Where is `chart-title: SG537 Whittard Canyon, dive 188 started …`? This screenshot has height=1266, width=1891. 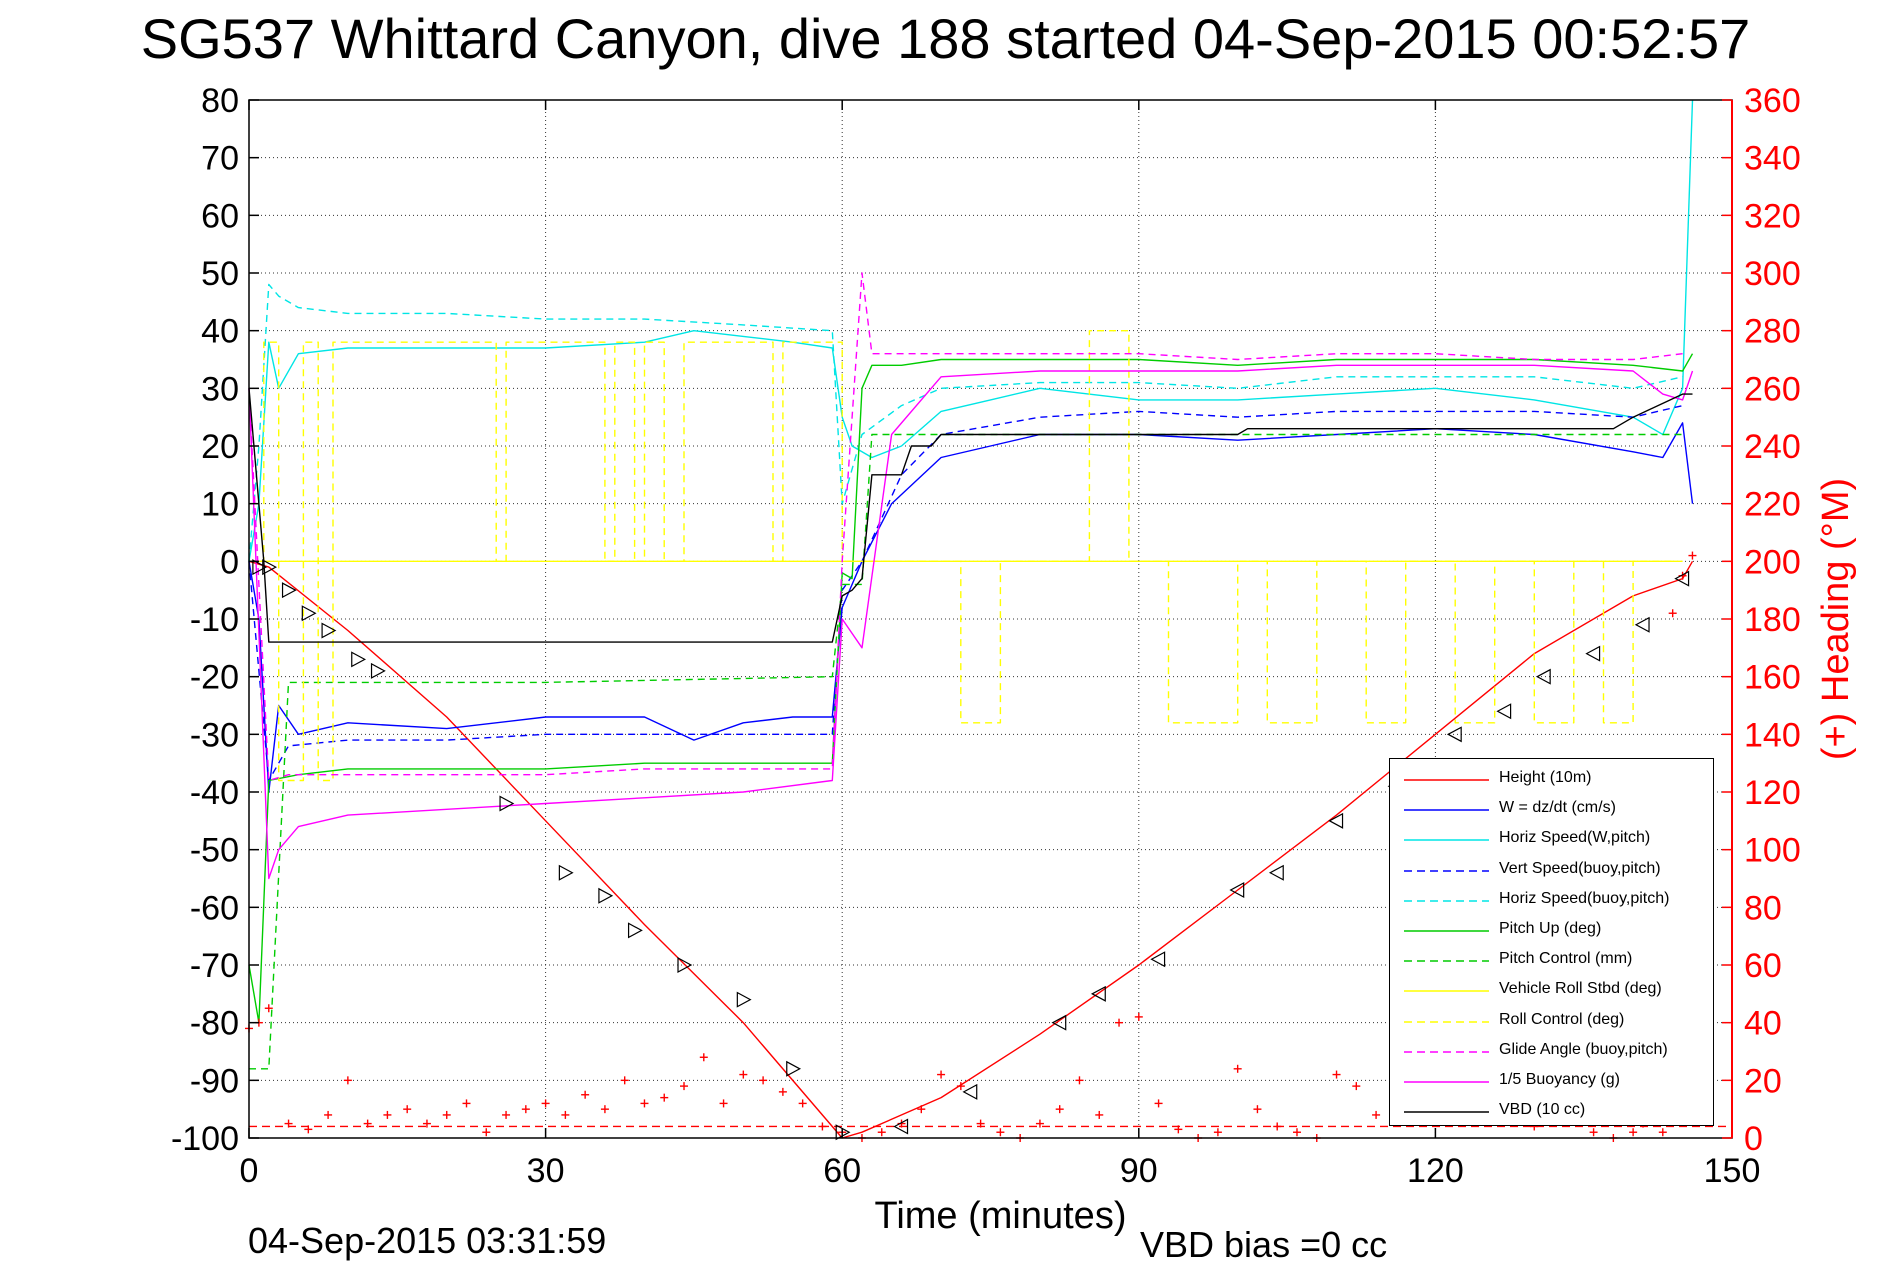 chart-title: SG537 Whittard Canyon, dive 188 started … is located at coordinates (945, 38).